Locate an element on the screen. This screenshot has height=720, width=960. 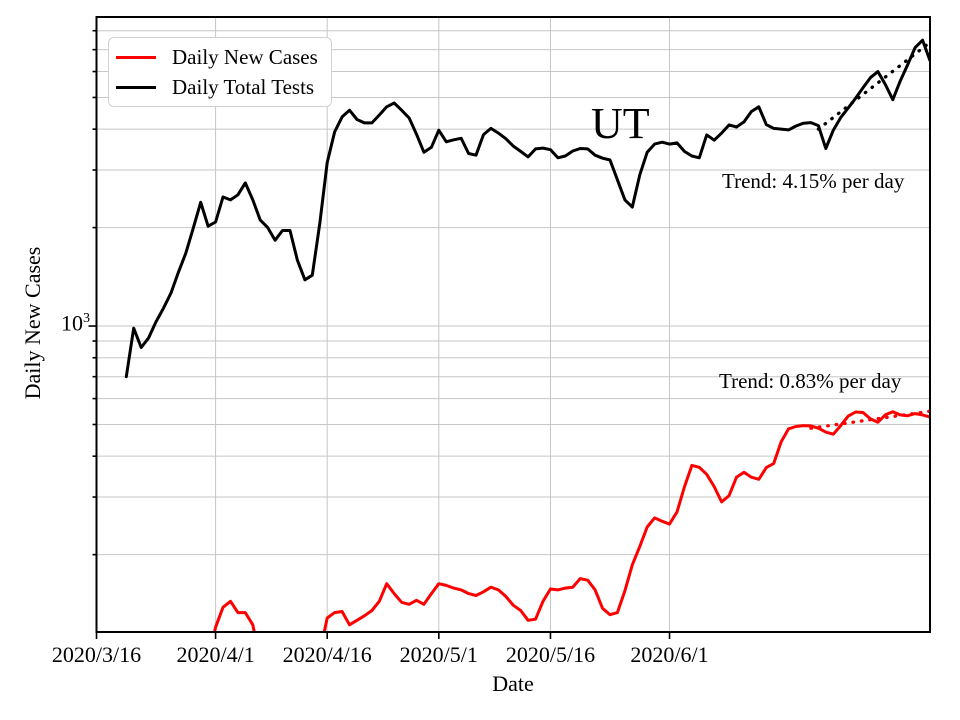
trend-line-daily-total-tests is located at coordinates (873, 85).